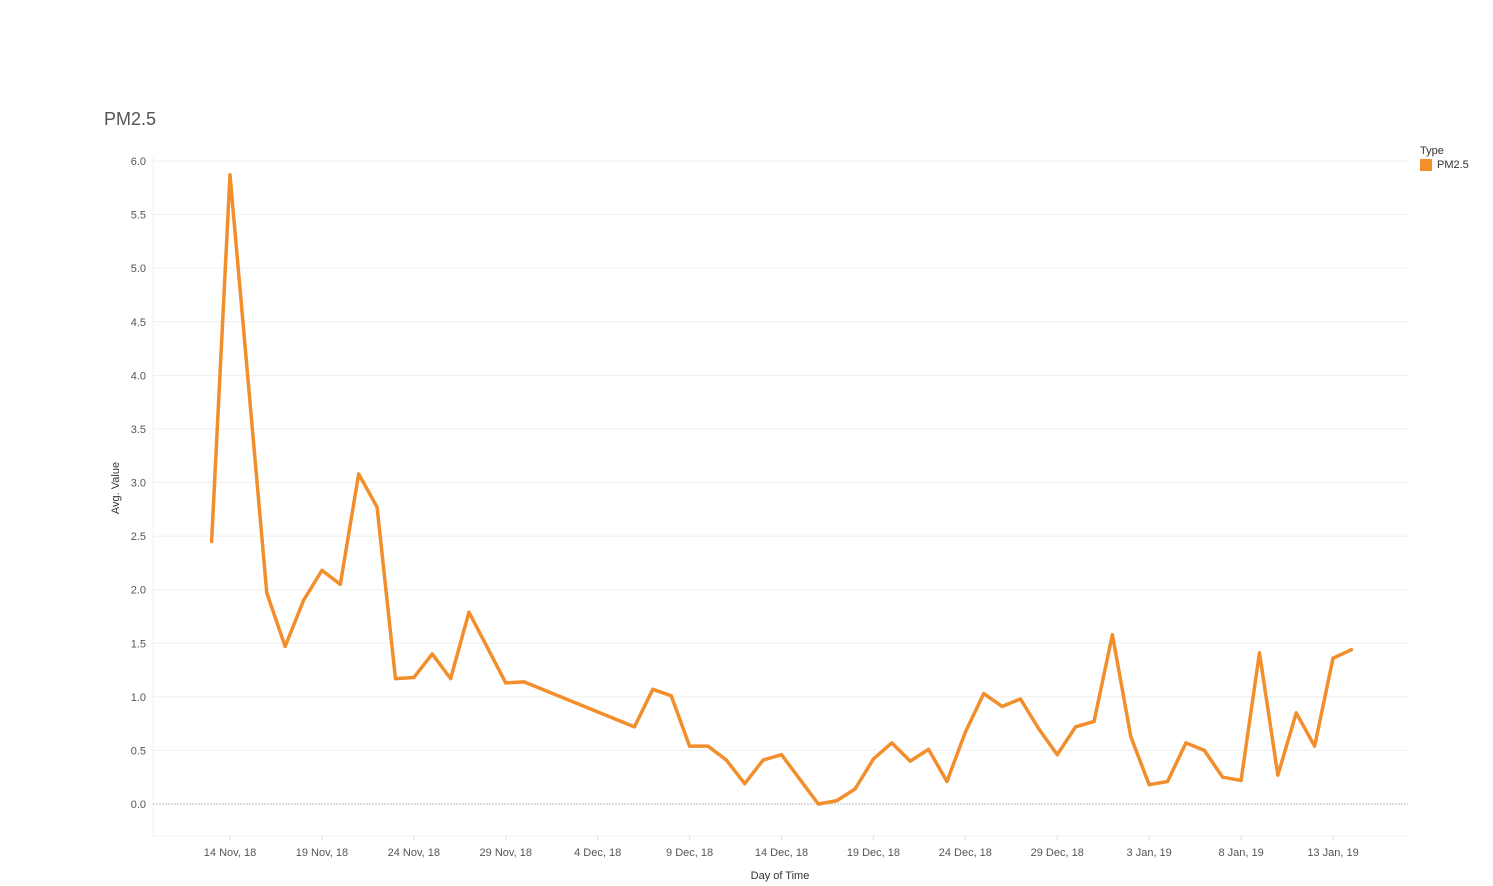 The image size is (1493, 886). Describe the element at coordinates (1149, 853) in the screenshot. I see `x-tick-label: 3 Jan, 19` at that location.